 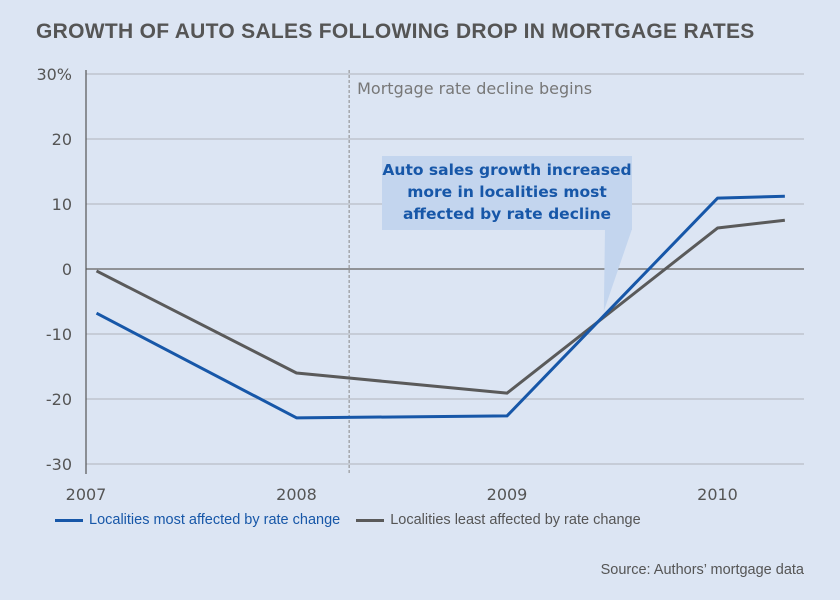 What do you see at coordinates (69, 520) in the screenshot?
I see `legend-swatch-blue` at bounding box center [69, 520].